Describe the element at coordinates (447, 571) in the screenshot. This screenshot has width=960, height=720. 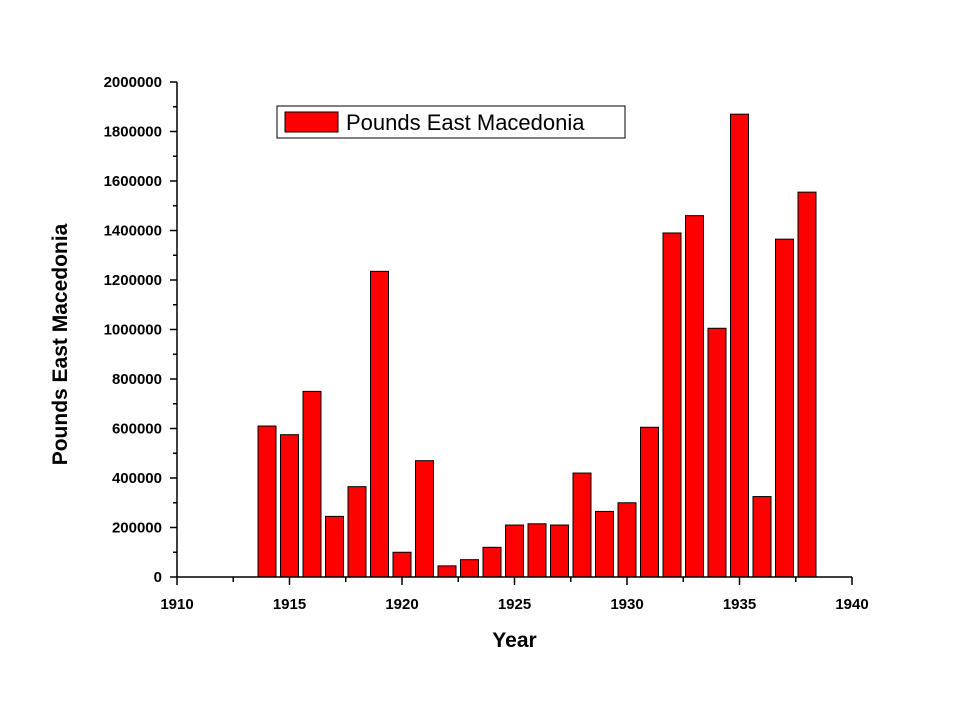
I see `bar-1922` at that location.